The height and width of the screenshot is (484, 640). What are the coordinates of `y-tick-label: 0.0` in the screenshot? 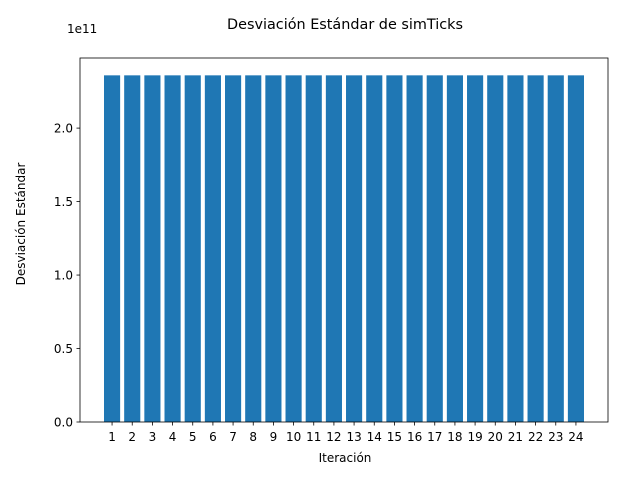 It's located at (63, 423).